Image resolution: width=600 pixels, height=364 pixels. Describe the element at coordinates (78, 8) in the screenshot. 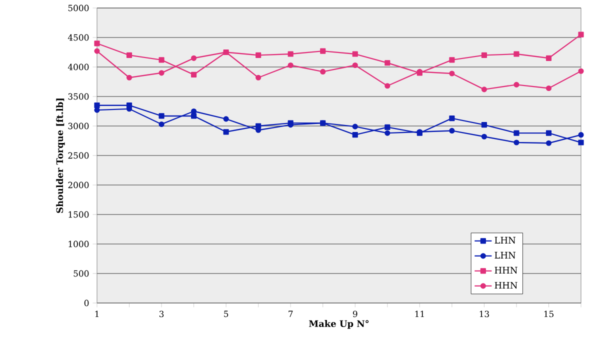

I see `y-tick-label: 5000` at that location.